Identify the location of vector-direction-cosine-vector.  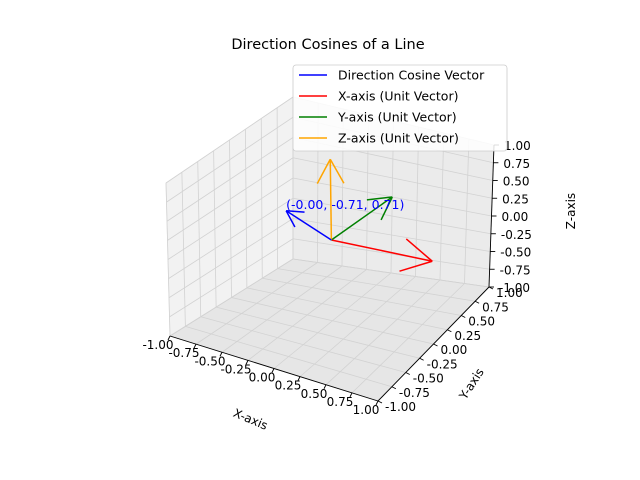
(308, 225).